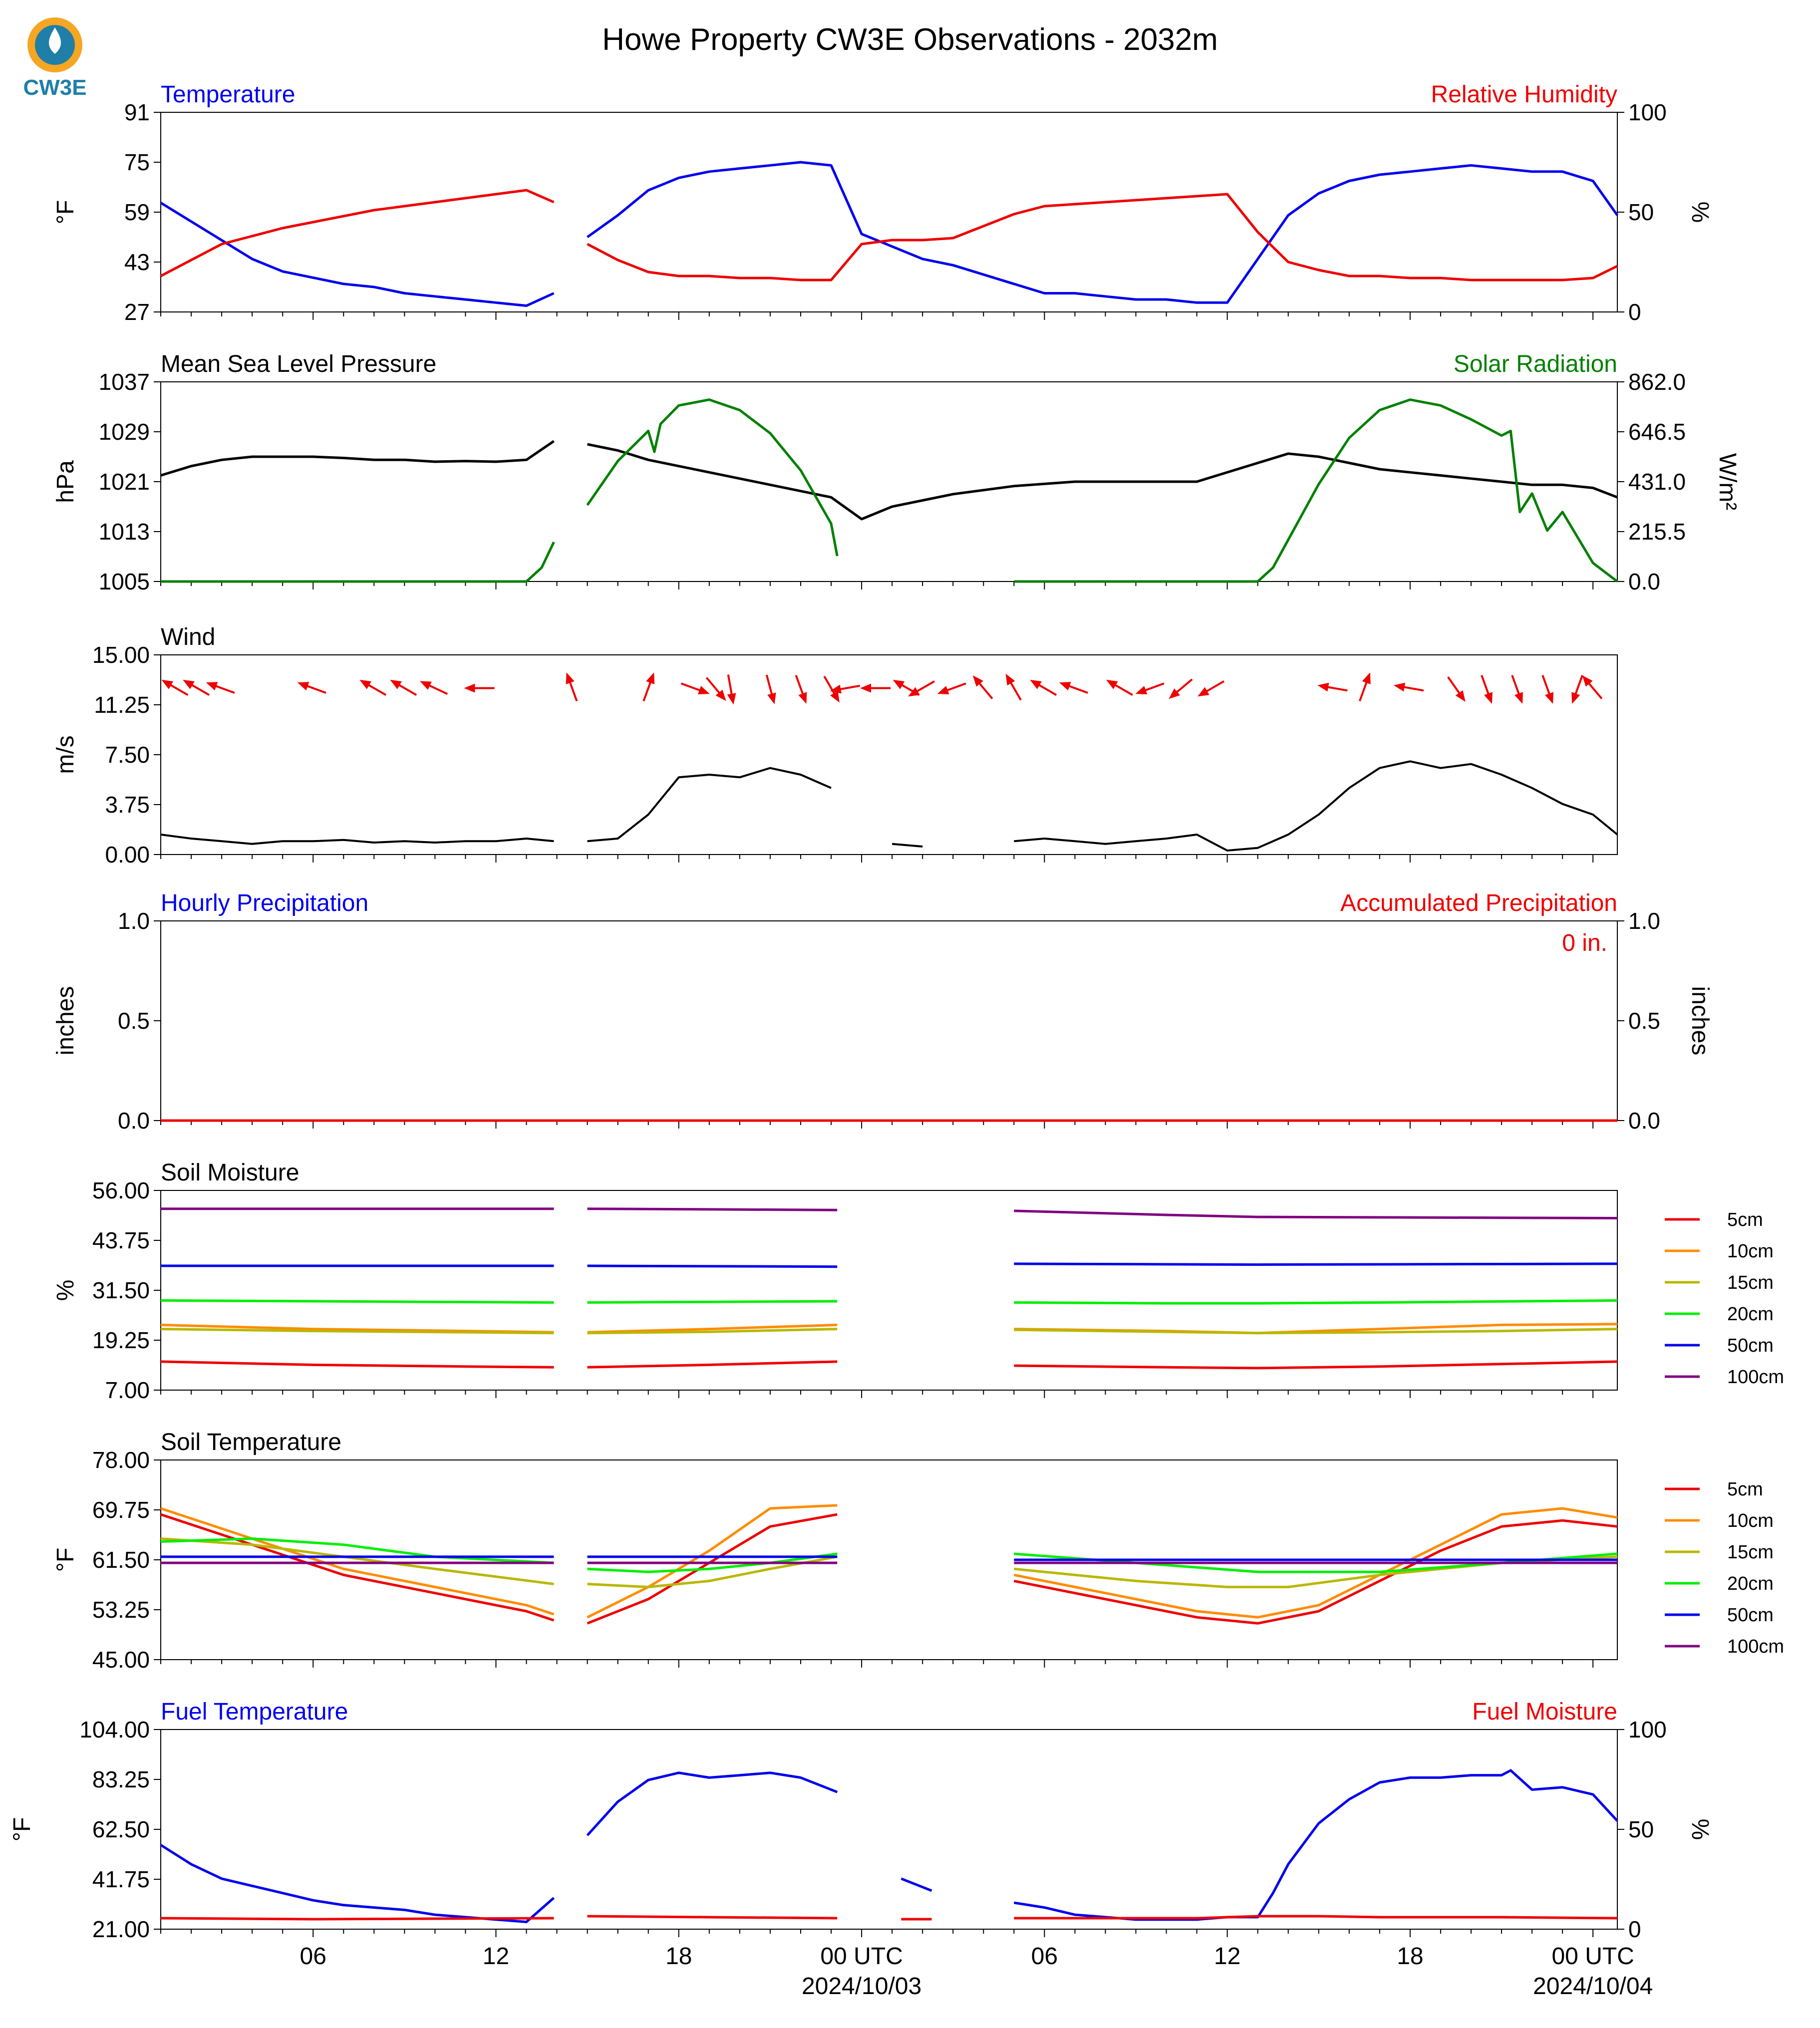 Image resolution: width=1820 pixels, height=2028 pixels. What do you see at coordinates (889, 1846) in the screenshot?
I see `series-line-fuel-temperature` at bounding box center [889, 1846].